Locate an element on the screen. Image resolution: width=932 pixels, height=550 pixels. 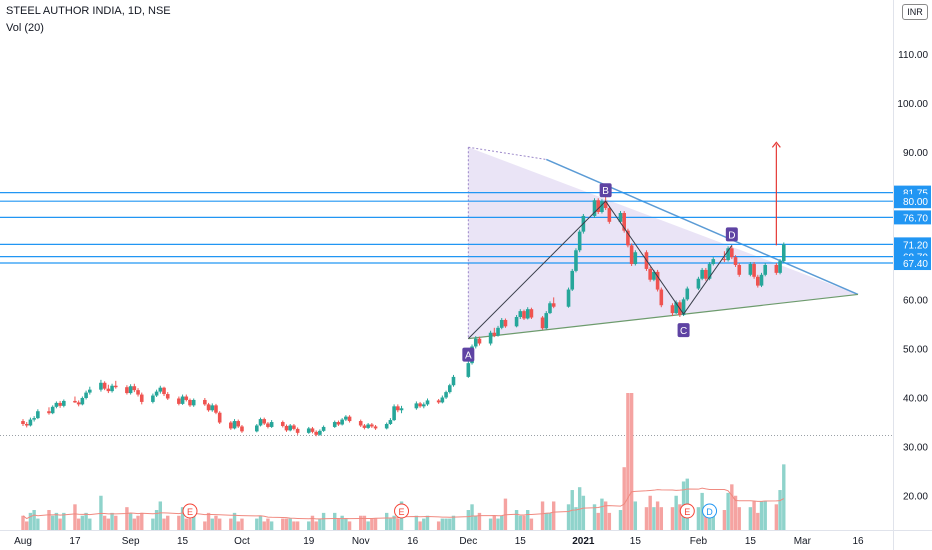
y-tick-30: 30.00 is located at coordinates (915, 448).